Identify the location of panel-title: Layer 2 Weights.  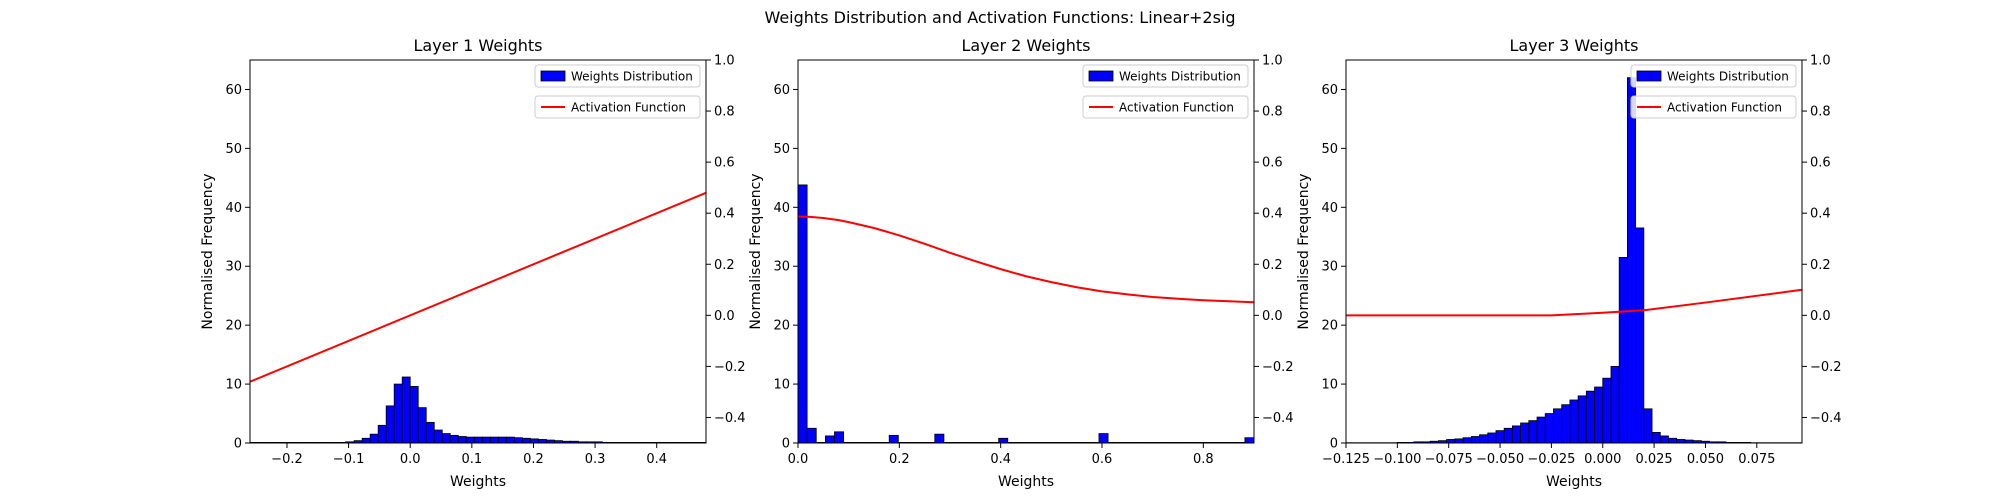
(1025, 45).